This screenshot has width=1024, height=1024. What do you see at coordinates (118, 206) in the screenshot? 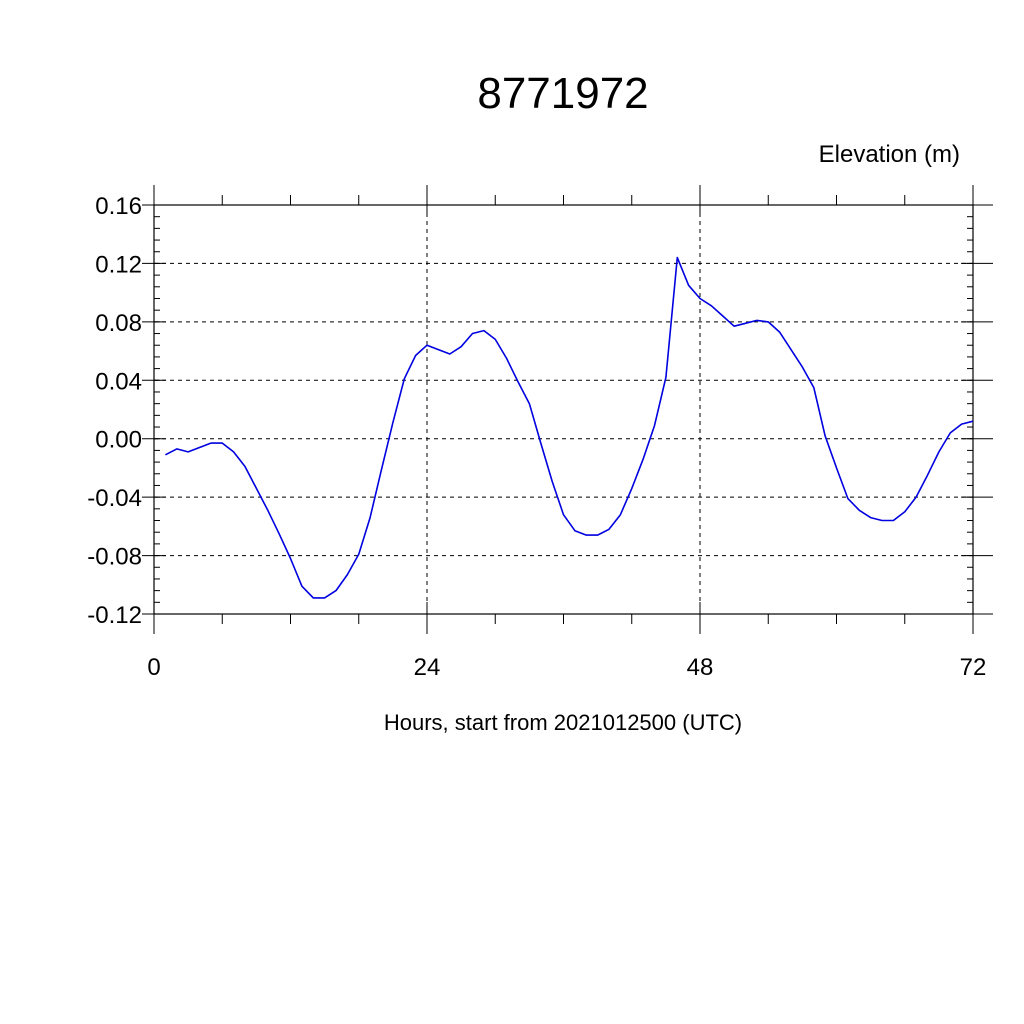
I see `y-tick-label: 0.16` at bounding box center [118, 206].